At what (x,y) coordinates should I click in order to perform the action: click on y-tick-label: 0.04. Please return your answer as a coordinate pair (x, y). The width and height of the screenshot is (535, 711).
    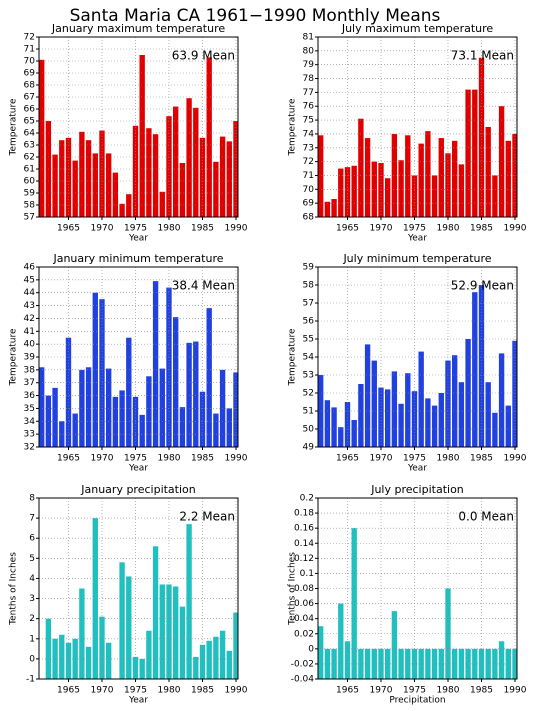
    Looking at the image, I should click on (304, 619).